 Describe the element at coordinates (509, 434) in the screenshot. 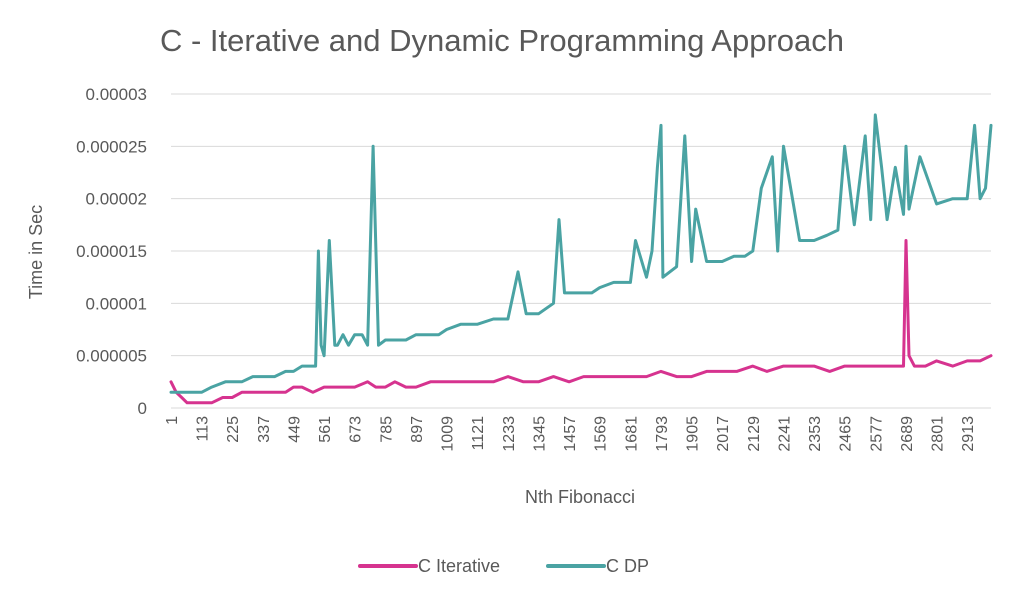

I see `x-tick-label: 1233` at that location.